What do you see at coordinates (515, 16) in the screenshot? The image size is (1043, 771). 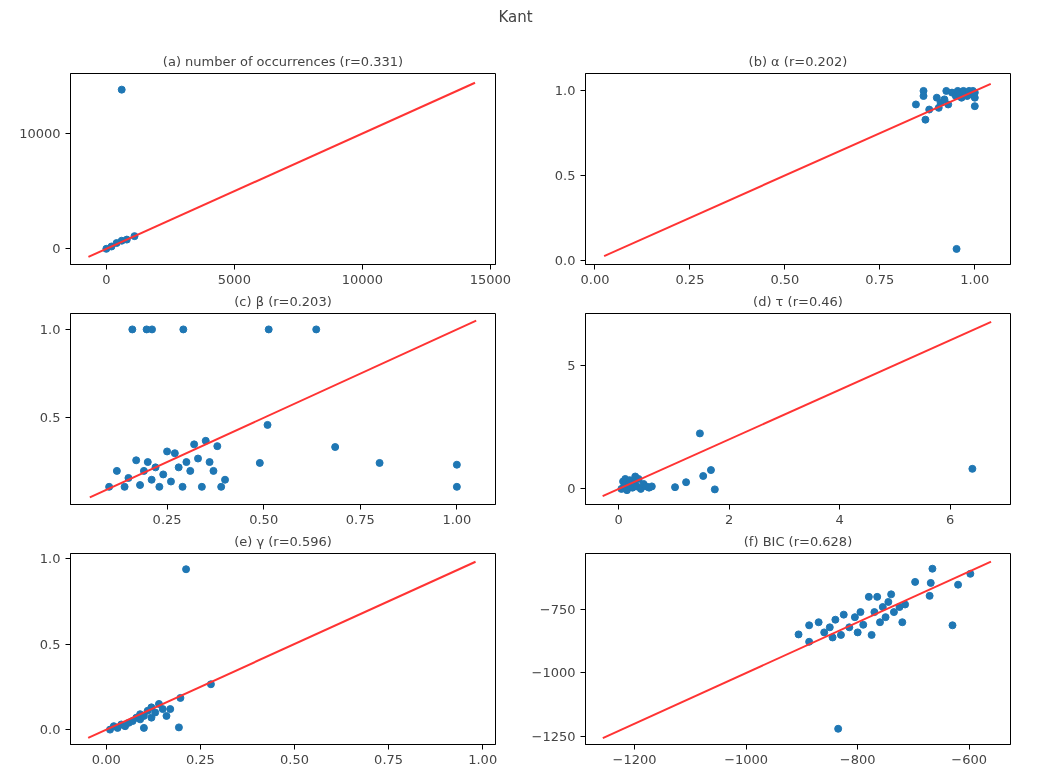 I see `text: Kant` at bounding box center [515, 16].